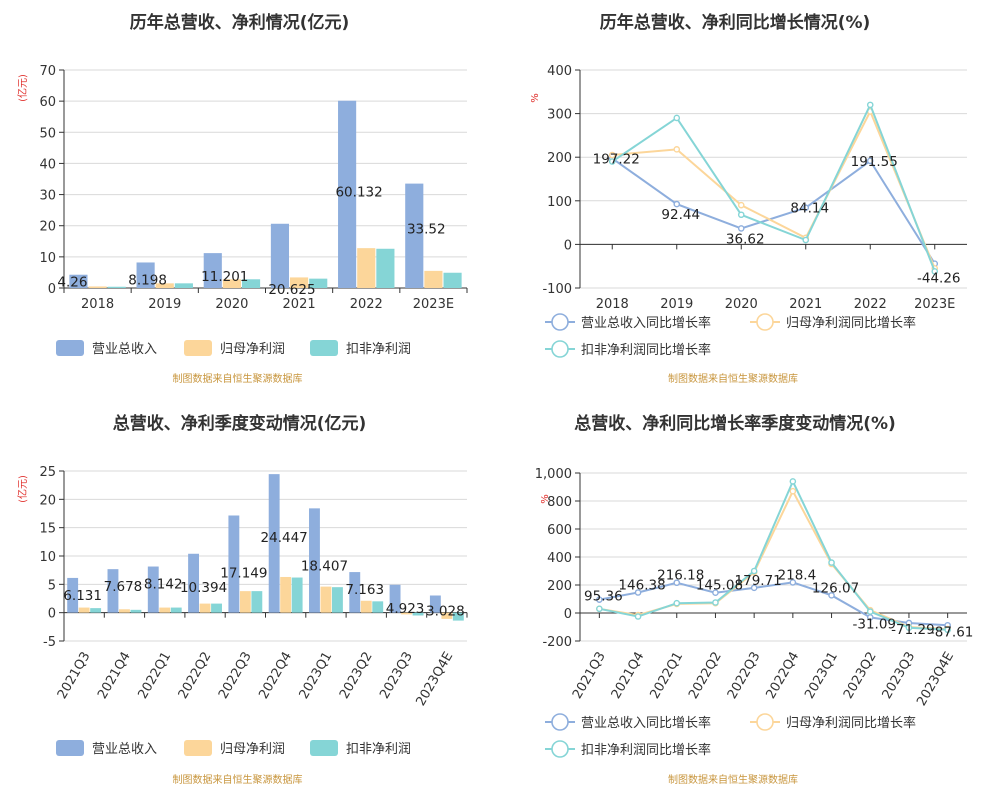  I want to click on chart3-x-tick-label: 2023Q3, so click(899, 676).